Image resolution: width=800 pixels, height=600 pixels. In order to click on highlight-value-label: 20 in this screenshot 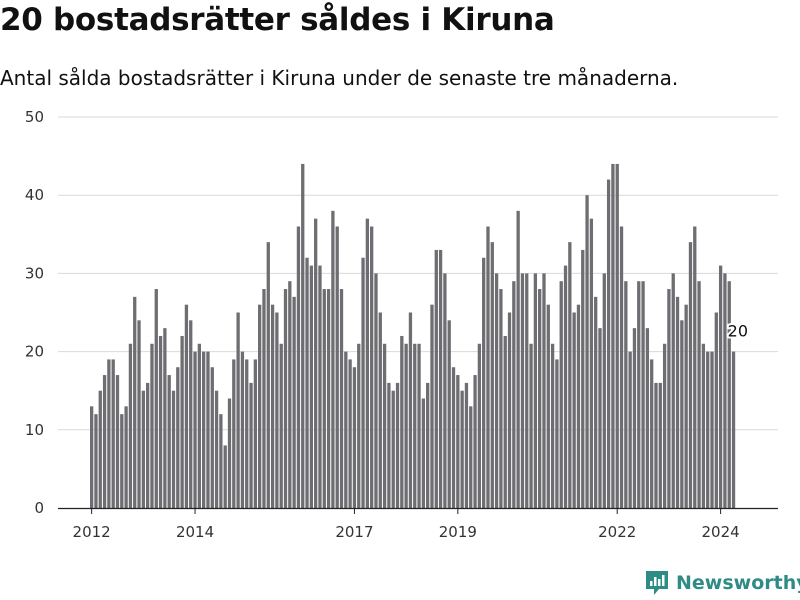, I will do `click(738, 331)`.